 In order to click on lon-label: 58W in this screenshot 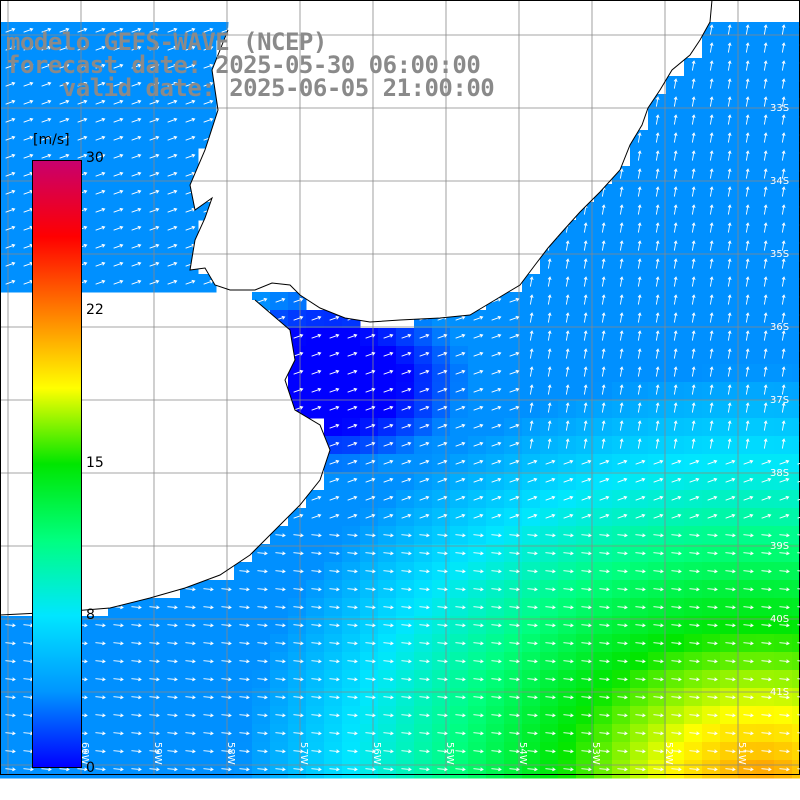, I will do `click(230, 753)`.